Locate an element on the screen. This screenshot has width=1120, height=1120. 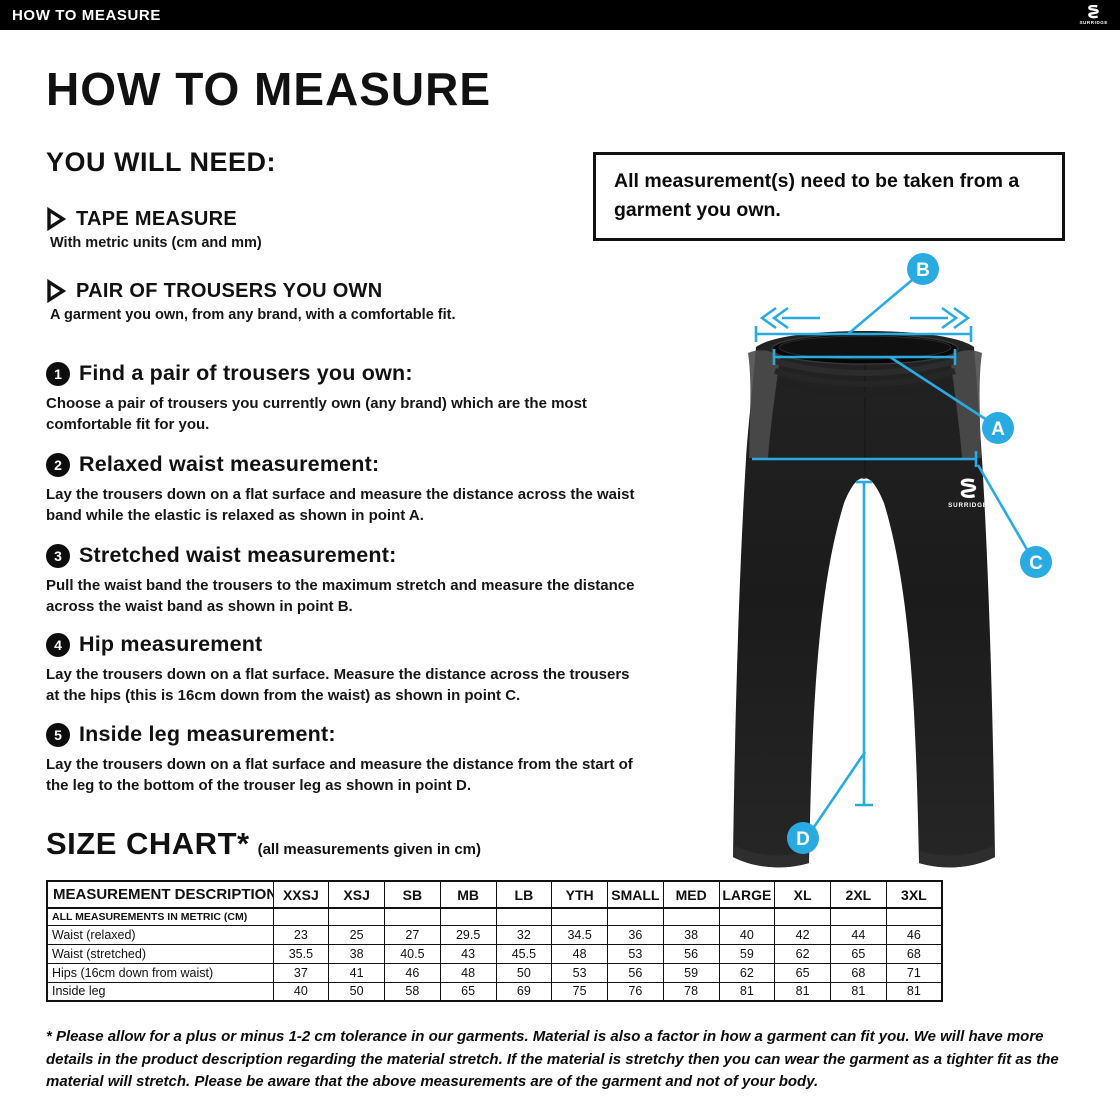
size-chart-column-header: SB is located at coordinates (412, 894).